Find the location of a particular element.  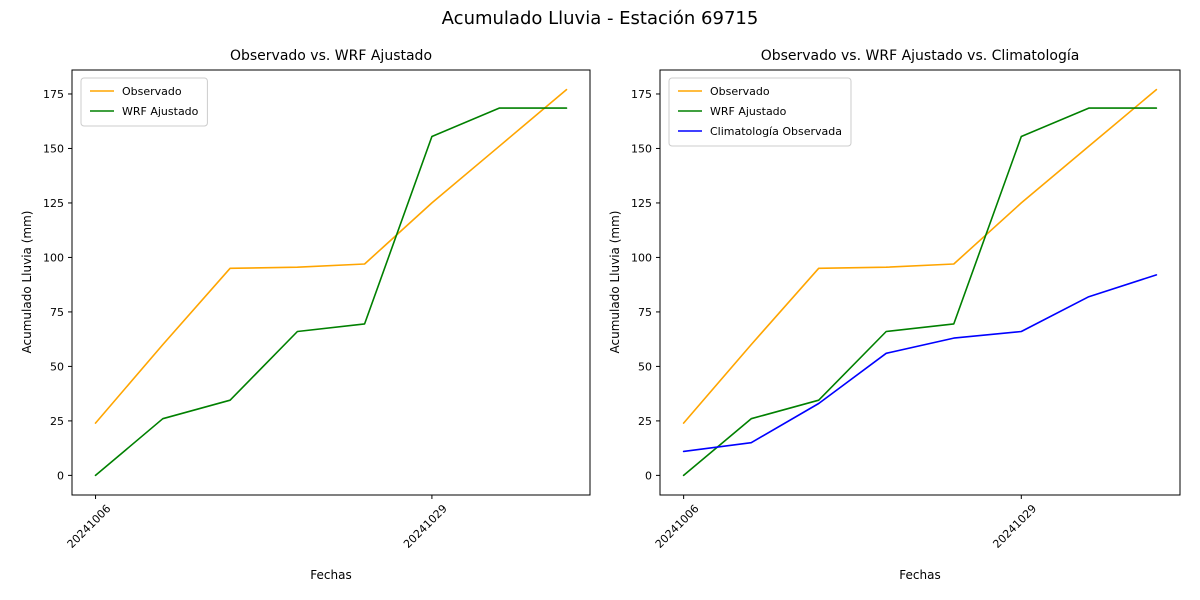

figure-title: Acumulado Lluvia - Estación 69715 is located at coordinates (600, 18).